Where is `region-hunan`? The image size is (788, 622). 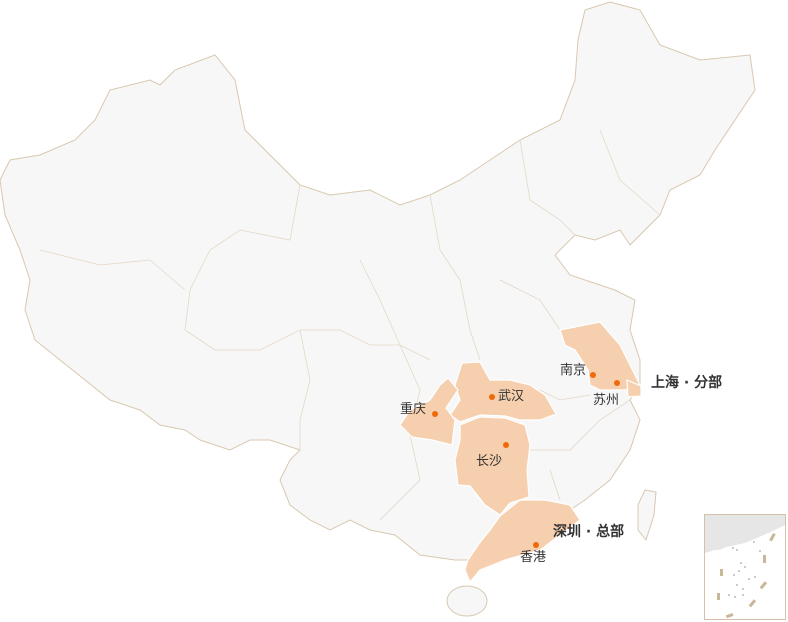
region-hunan is located at coordinates (492, 466).